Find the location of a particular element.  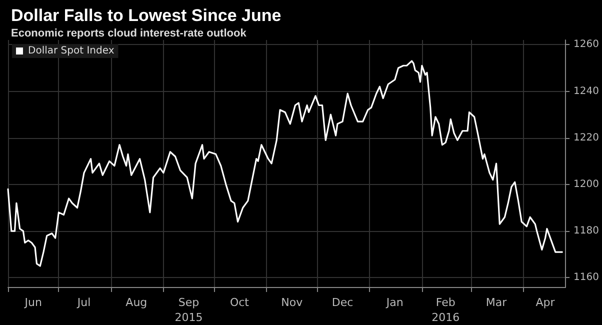

x-tick-label: Mar is located at coordinates (497, 302).